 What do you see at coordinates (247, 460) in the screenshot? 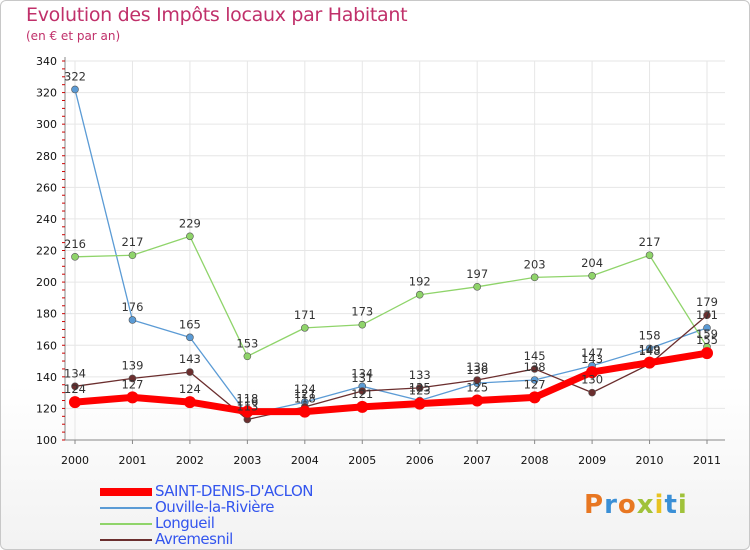
I see `x-tick-label: 2003` at bounding box center [247, 460].